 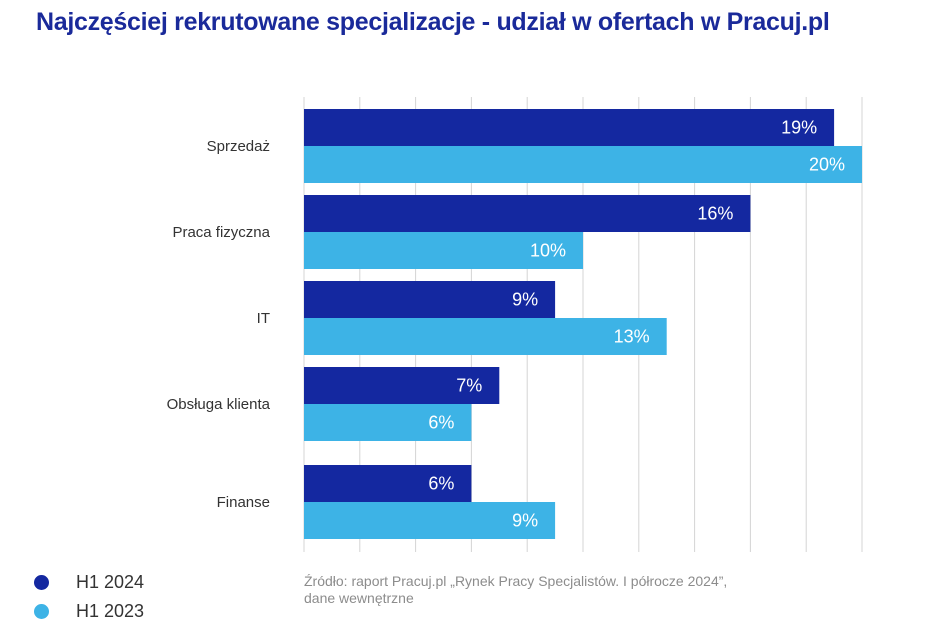 What do you see at coordinates (430, 299) in the screenshot?
I see `bar-it-h1-2024` at bounding box center [430, 299].